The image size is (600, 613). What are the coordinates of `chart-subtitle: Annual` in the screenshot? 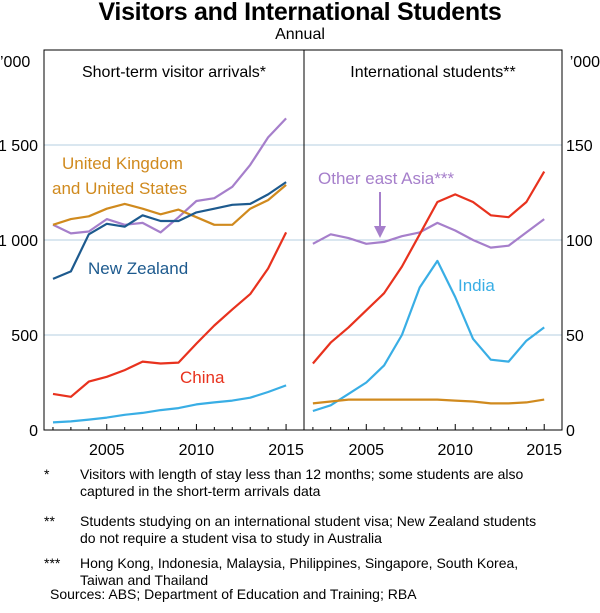 It's located at (300, 34).